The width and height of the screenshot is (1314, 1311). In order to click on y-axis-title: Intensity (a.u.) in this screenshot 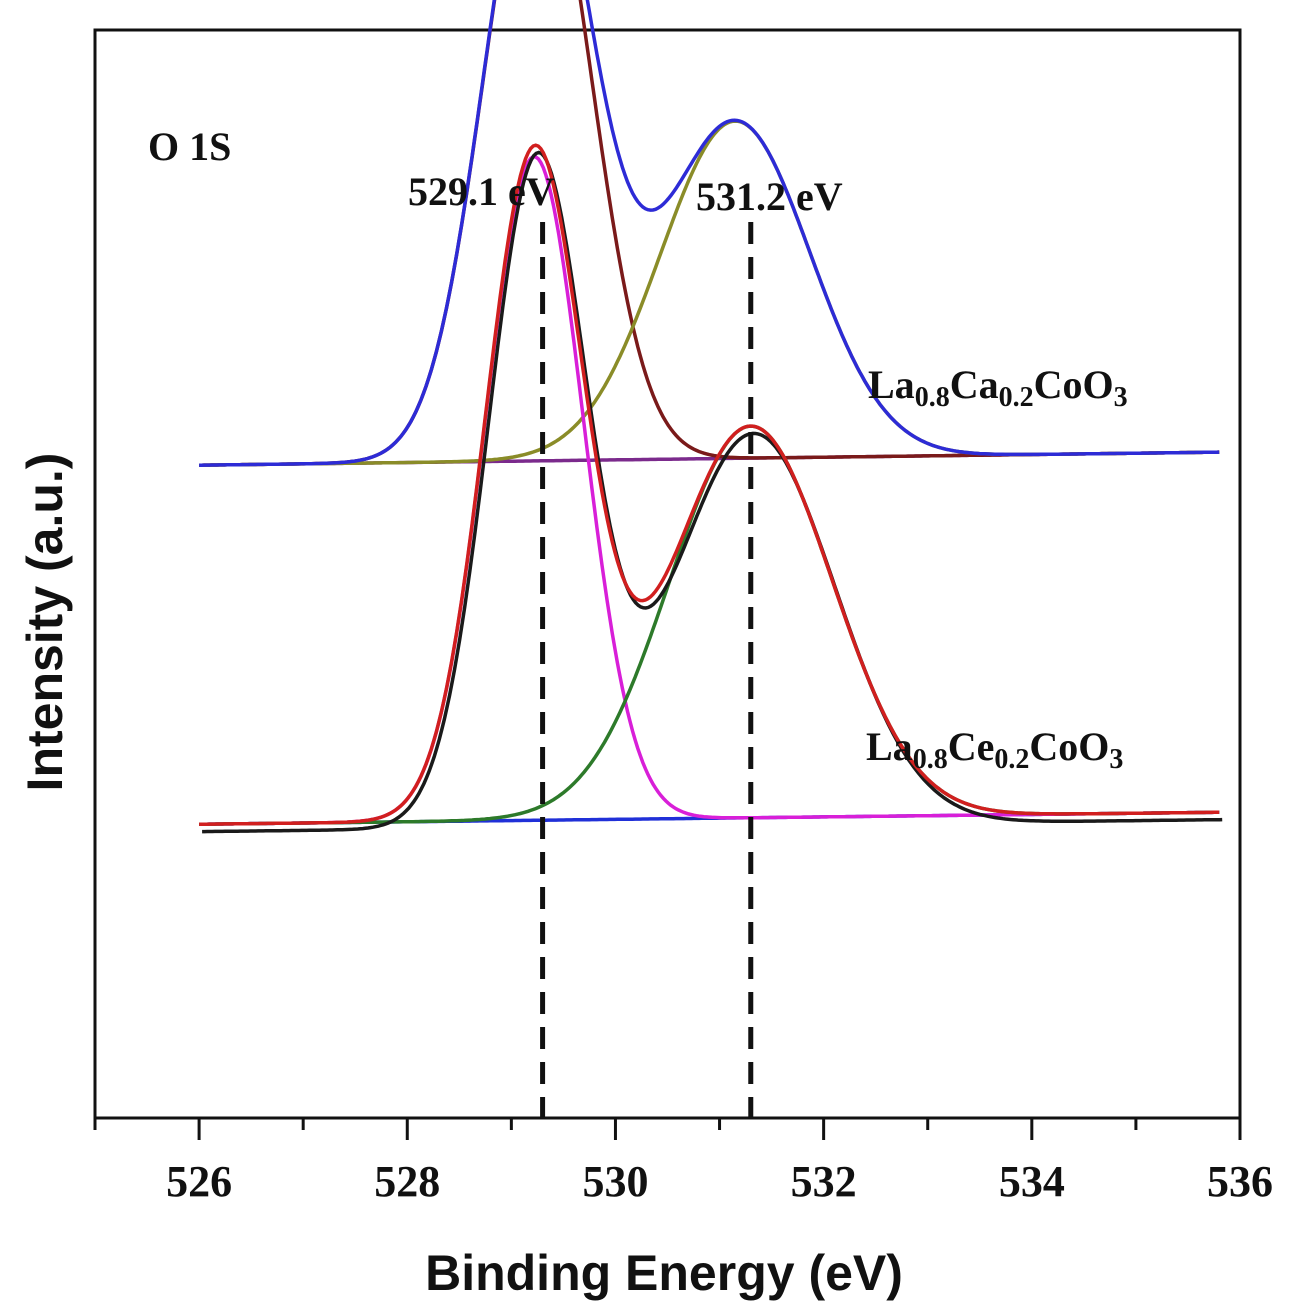, I will do `click(45, 622)`.